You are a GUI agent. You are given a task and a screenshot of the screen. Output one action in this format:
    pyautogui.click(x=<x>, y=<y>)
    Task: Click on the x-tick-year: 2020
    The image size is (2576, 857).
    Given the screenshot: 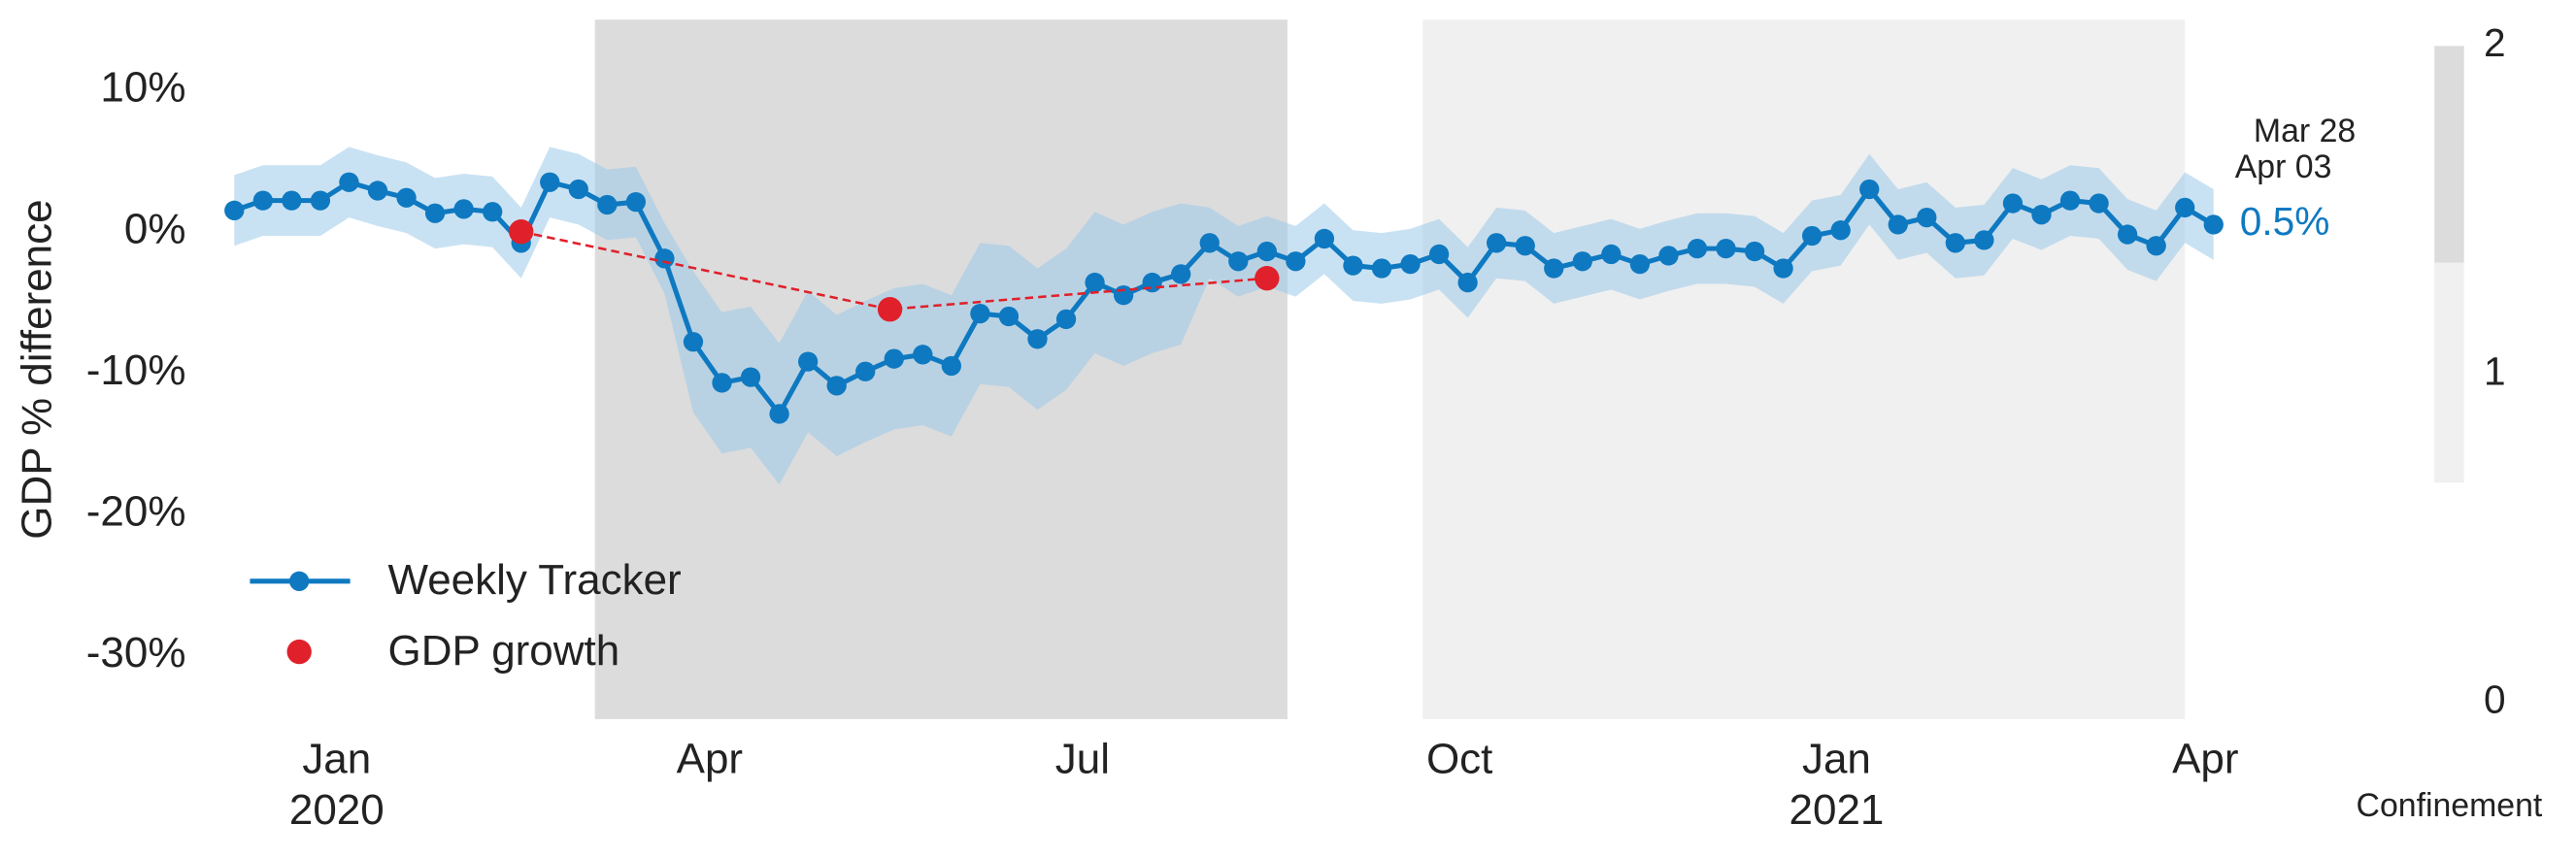 What is the action you would take?
    pyautogui.click(x=337, y=810)
    